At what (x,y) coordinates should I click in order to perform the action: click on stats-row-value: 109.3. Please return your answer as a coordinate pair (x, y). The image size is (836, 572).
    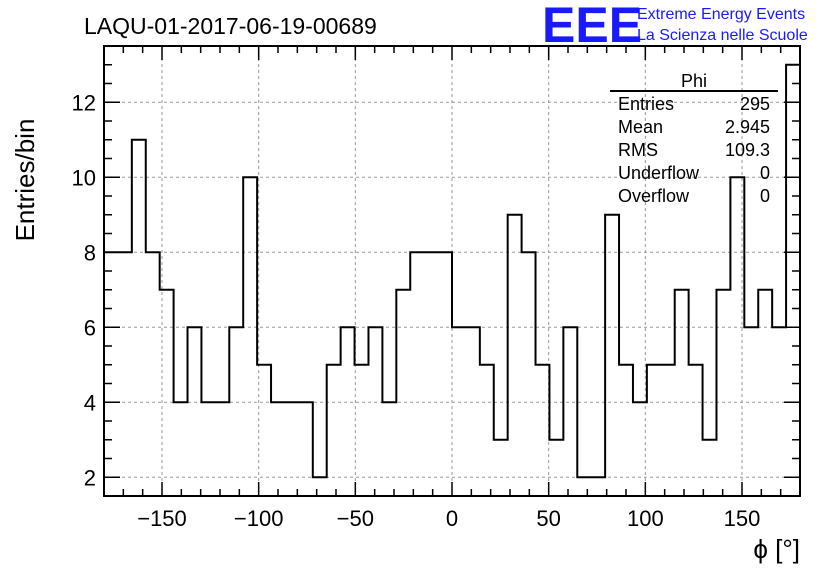
    Looking at the image, I should click on (747, 150).